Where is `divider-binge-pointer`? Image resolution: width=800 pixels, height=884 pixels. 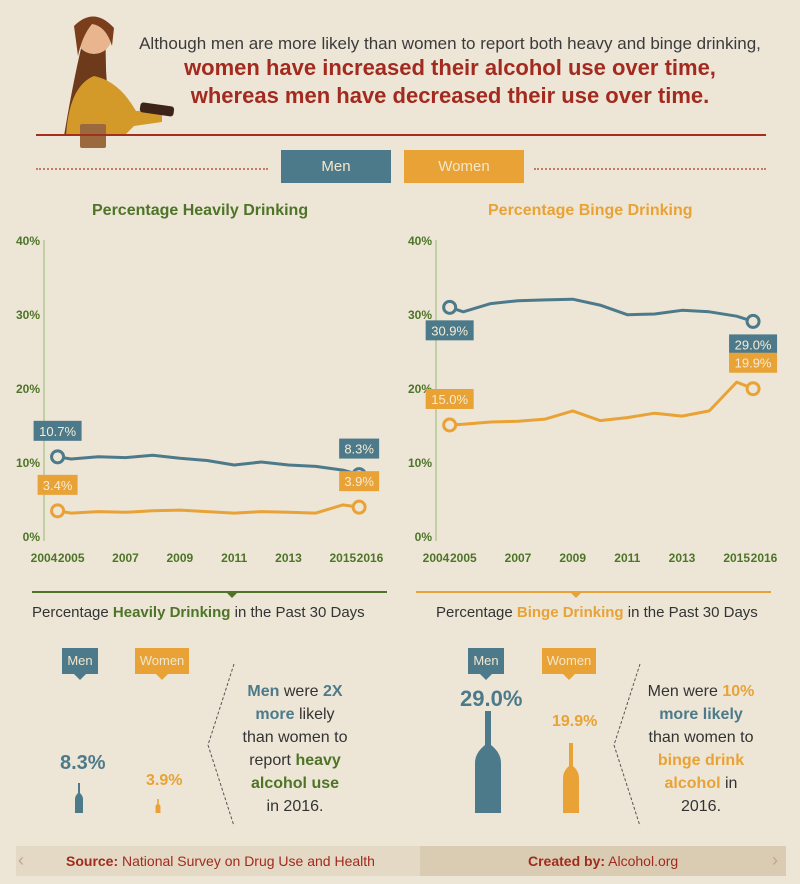 divider-binge-pointer is located at coordinates (576, 594).